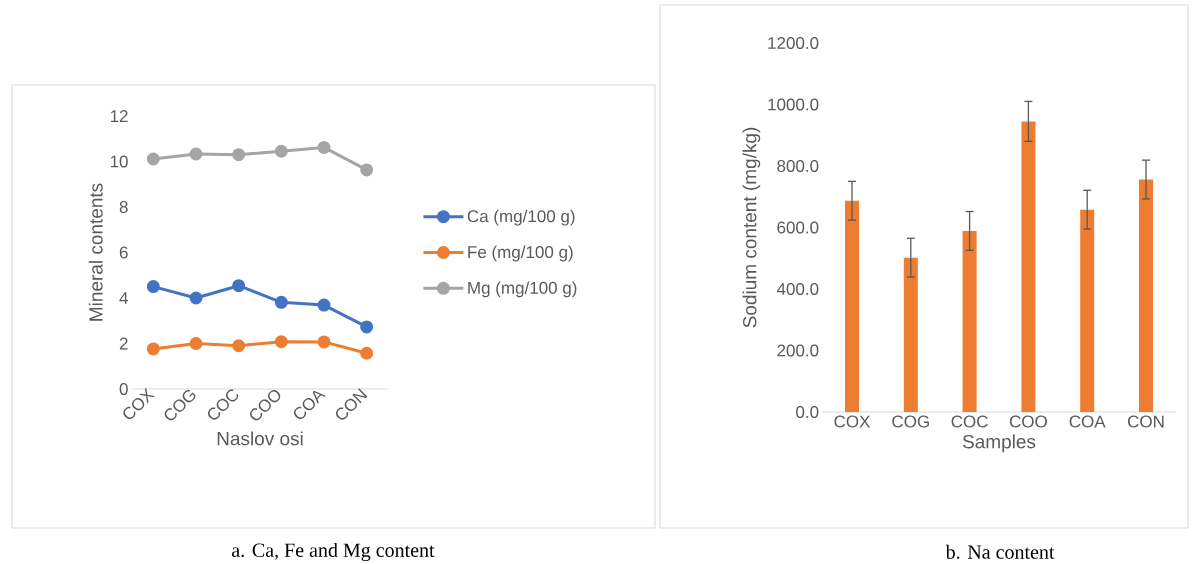 Image resolution: width=1192 pixels, height=564 pixels. I want to click on x-axis-title: Samples, so click(999, 443).